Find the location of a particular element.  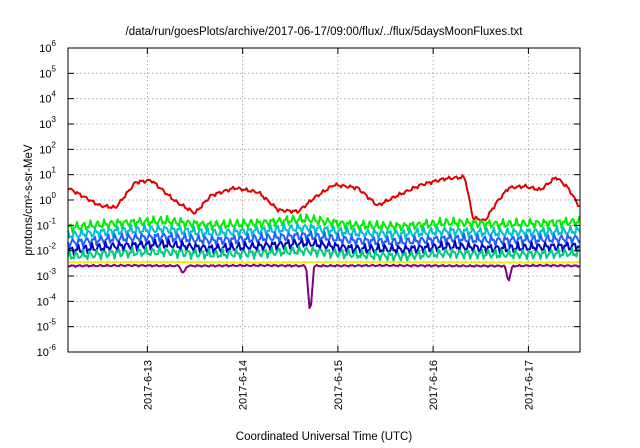

y-tick-label: 10³ is located at coordinates (47, 123).